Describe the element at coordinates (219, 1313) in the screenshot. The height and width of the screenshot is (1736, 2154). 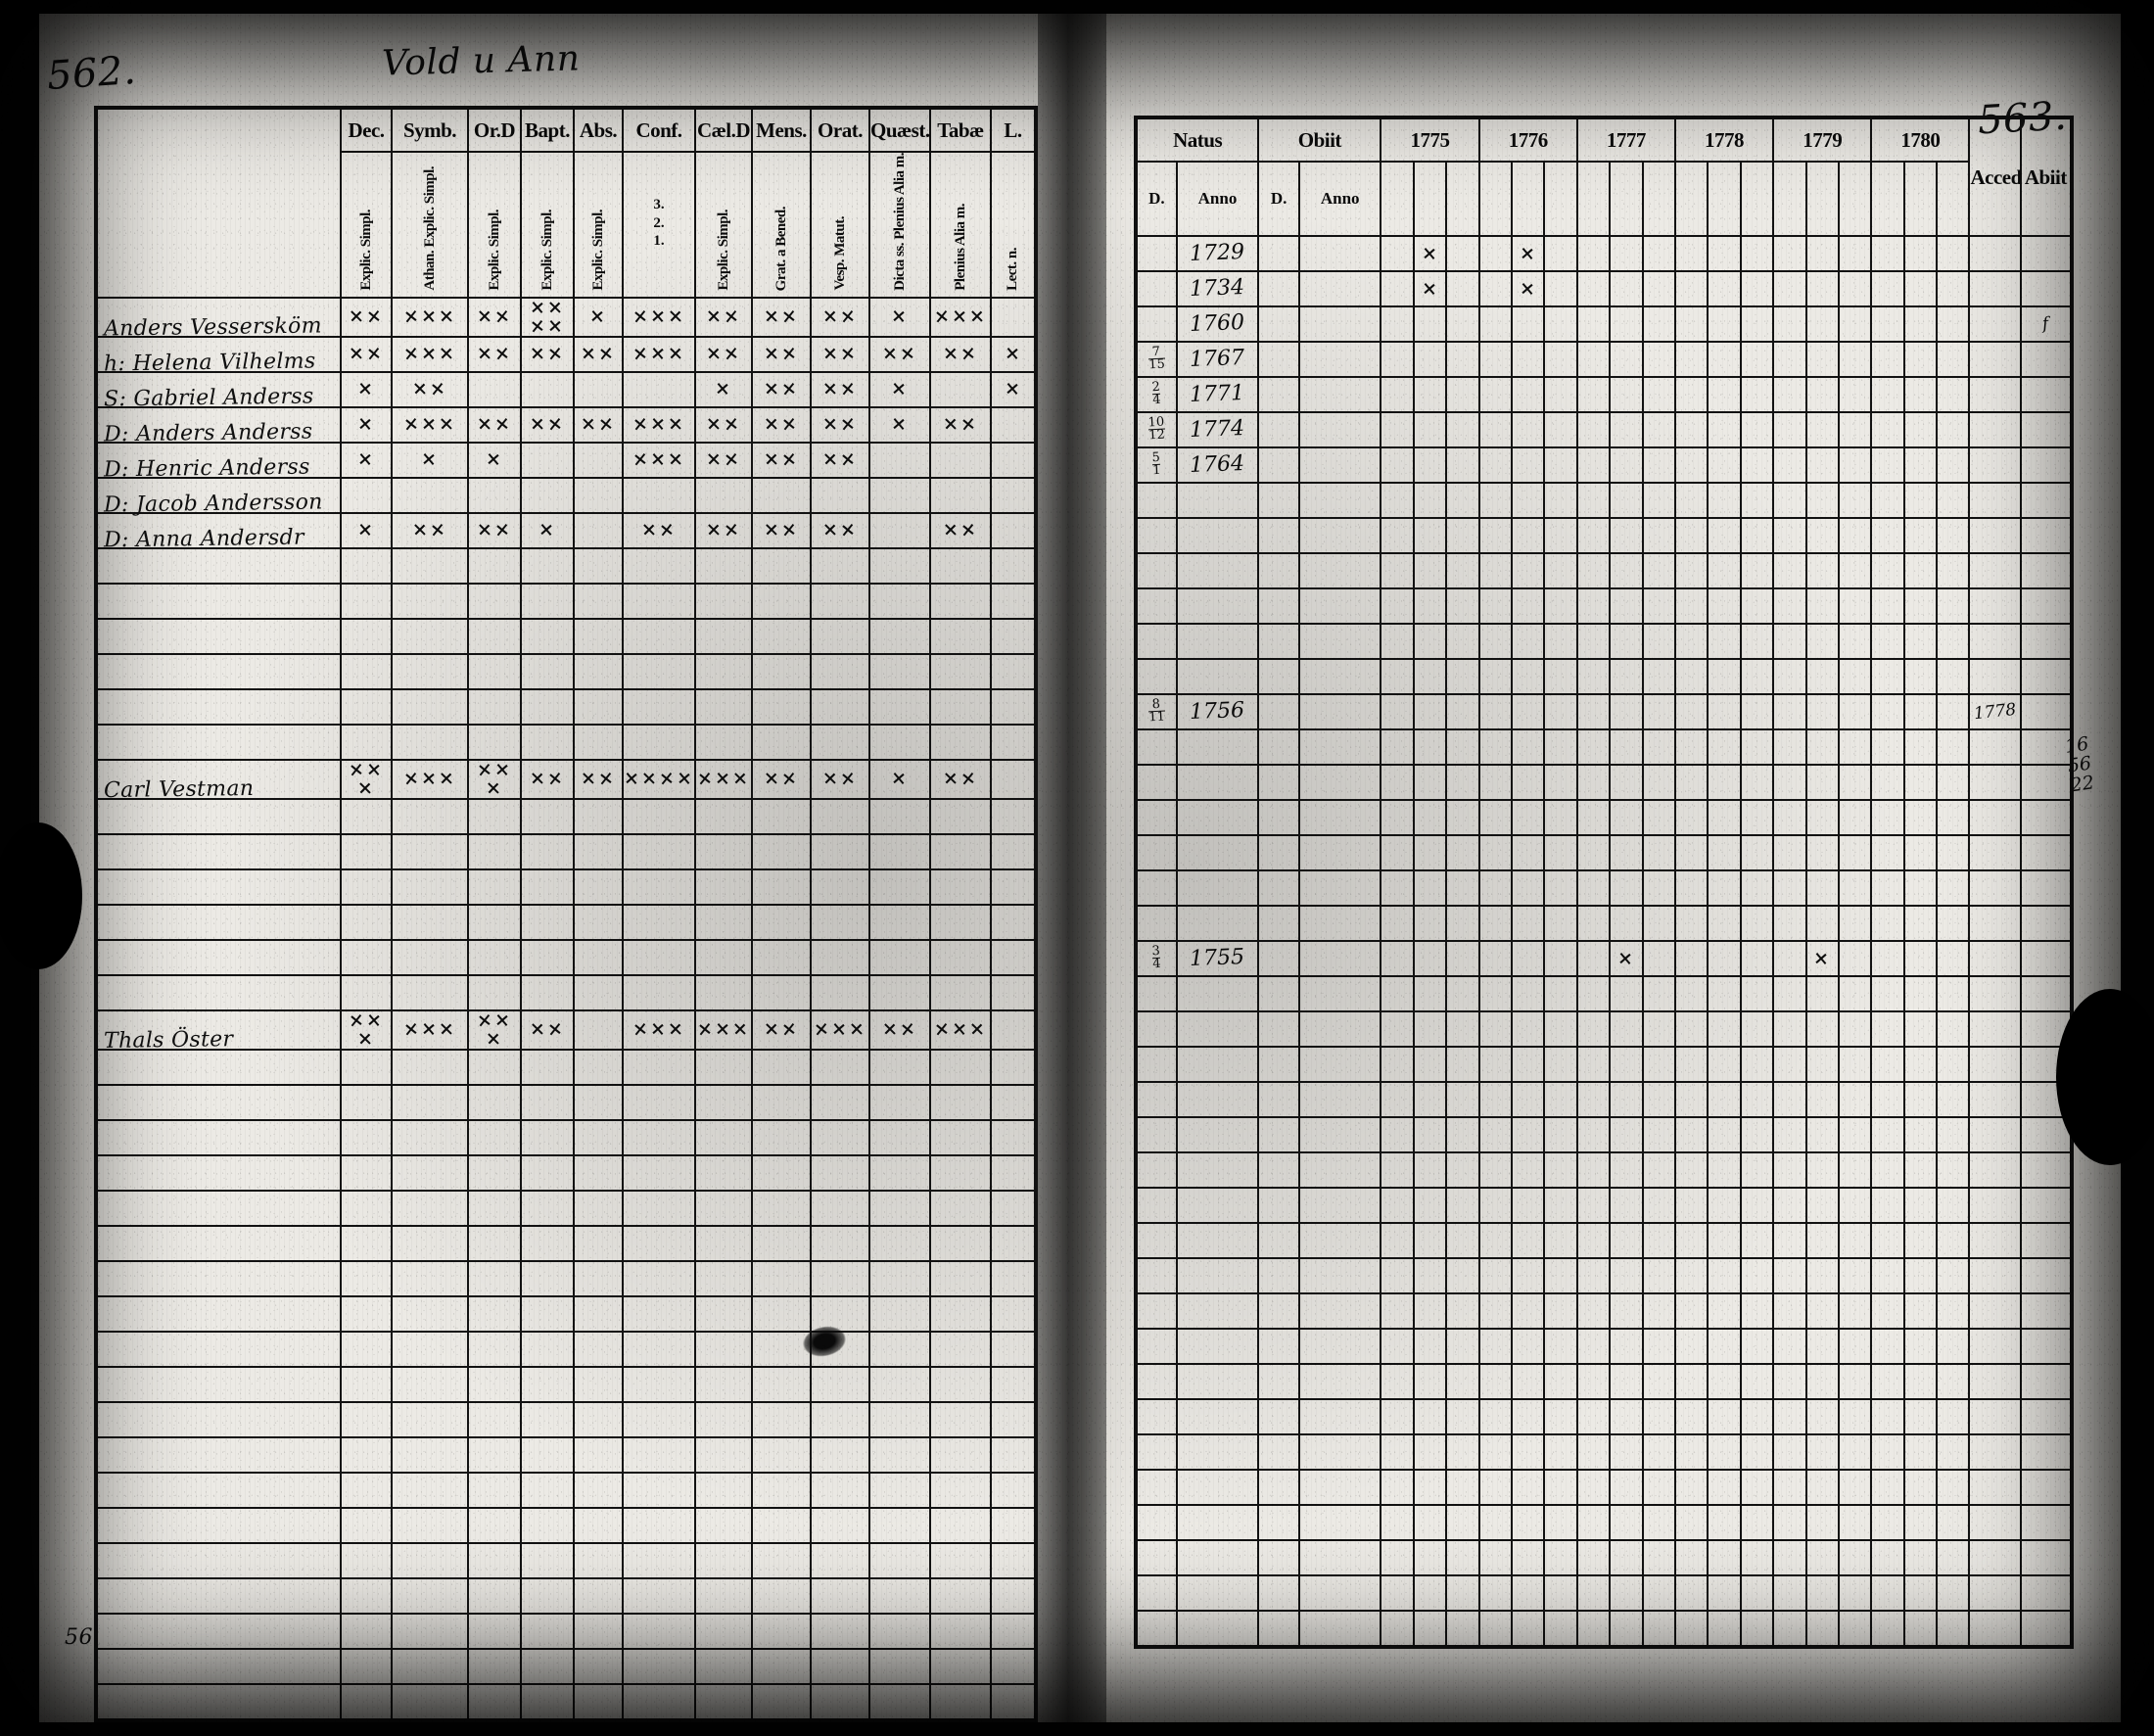
I see `person-name-cell` at that location.